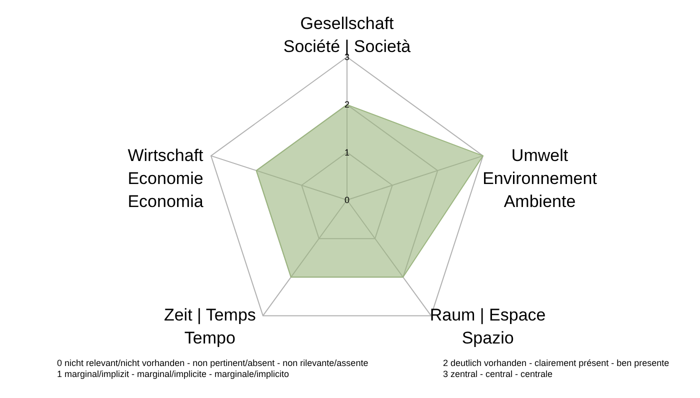  What do you see at coordinates (166, 178) in the screenshot?
I see `spoke-label: Wirtschaft Economie Economia` at bounding box center [166, 178].